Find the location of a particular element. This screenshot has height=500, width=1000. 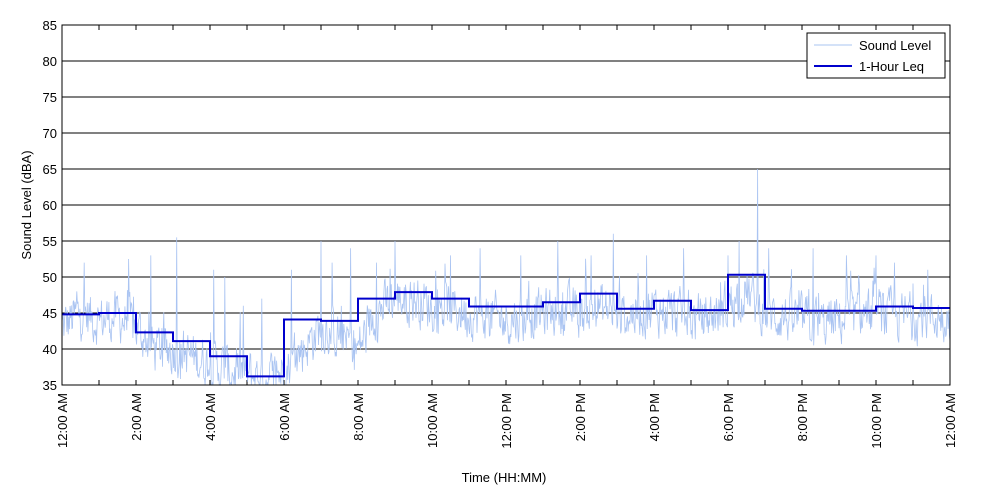

legend: Sound Level 1-Hour Leq is located at coordinates (876, 55).